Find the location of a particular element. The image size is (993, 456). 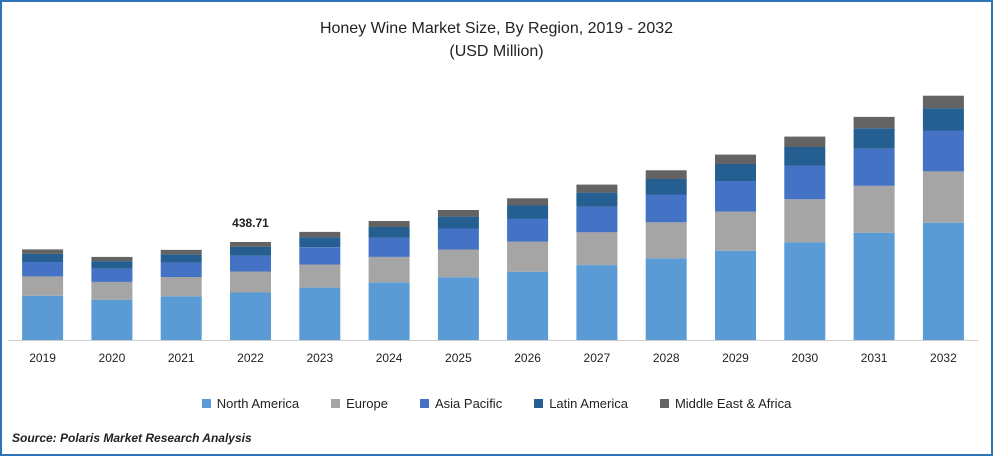

x-tick-label: 2024 is located at coordinates (389, 358).